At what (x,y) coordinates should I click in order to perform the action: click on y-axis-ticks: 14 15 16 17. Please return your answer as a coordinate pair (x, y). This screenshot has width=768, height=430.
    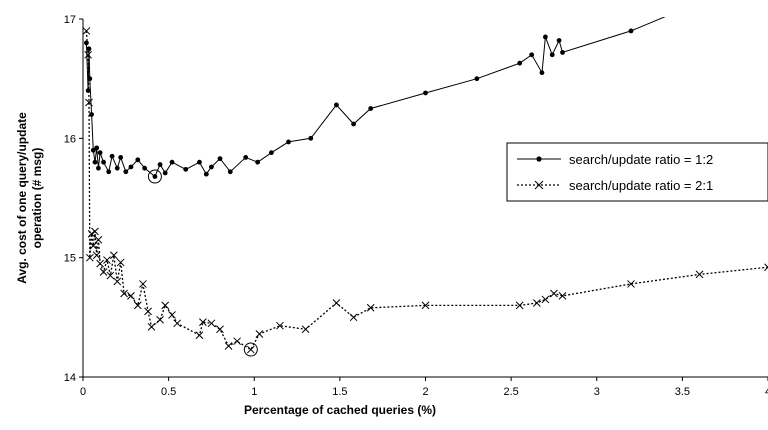
    Looking at the image, I should click on (73, 199).